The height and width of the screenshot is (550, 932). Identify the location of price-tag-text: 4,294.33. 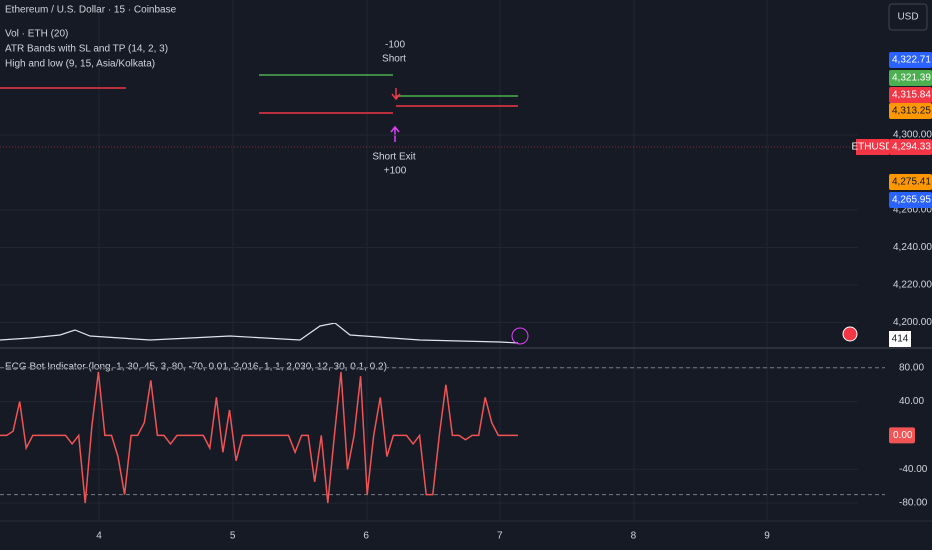
(911, 147).